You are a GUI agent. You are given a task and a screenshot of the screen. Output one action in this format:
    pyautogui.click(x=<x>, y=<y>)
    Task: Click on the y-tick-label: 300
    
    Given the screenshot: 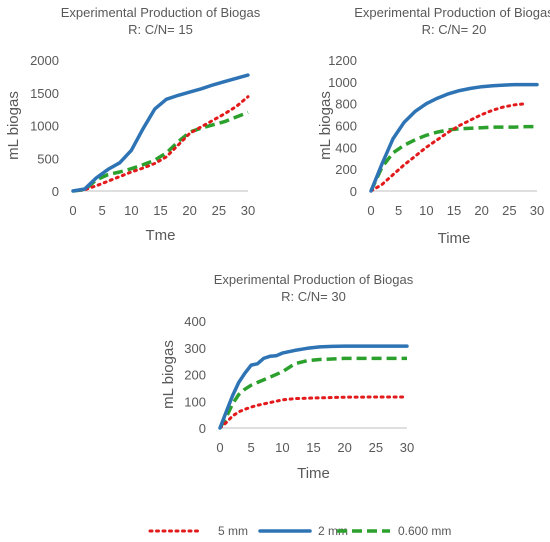 What is the action you would take?
    pyautogui.click(x=195, y=348)
    